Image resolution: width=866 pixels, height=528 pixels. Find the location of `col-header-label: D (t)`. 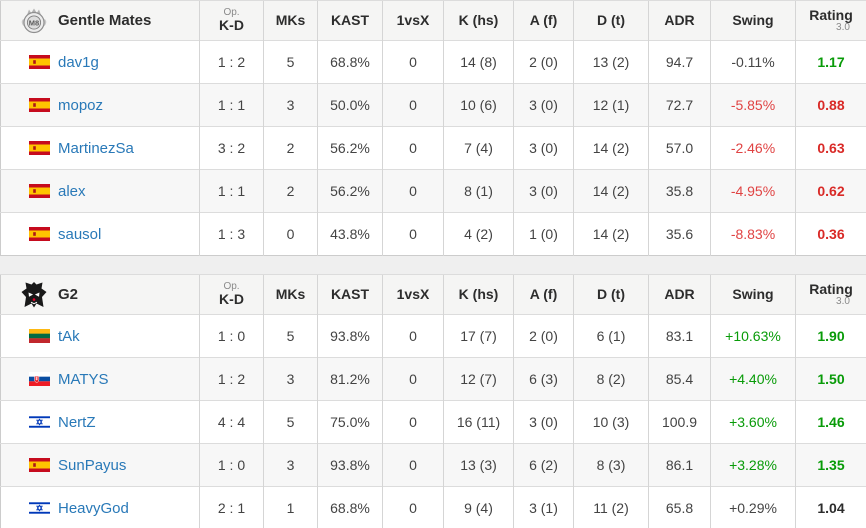

col-header-label: D (t) is located at coordinates (611, 294).